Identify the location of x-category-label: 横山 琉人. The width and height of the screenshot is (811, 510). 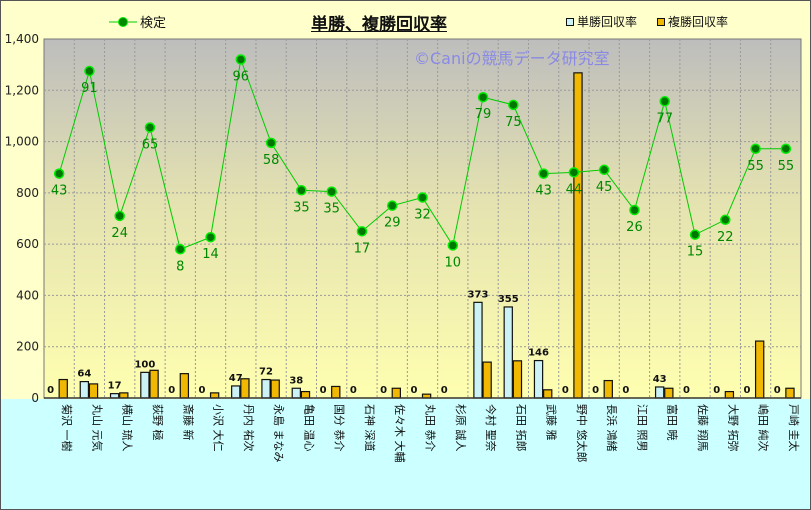
(128, 428).